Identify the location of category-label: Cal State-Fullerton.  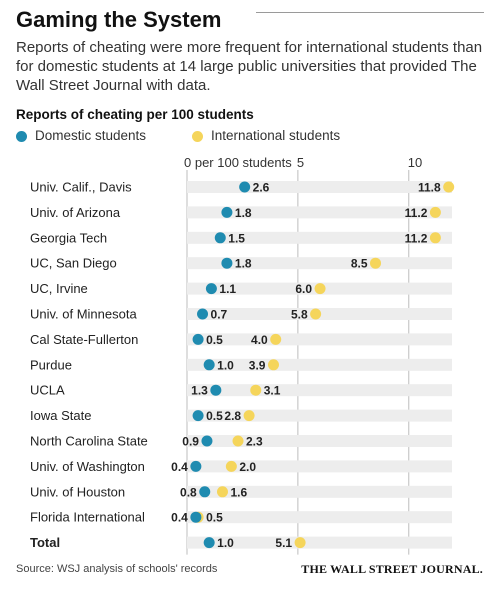
(84, 339).